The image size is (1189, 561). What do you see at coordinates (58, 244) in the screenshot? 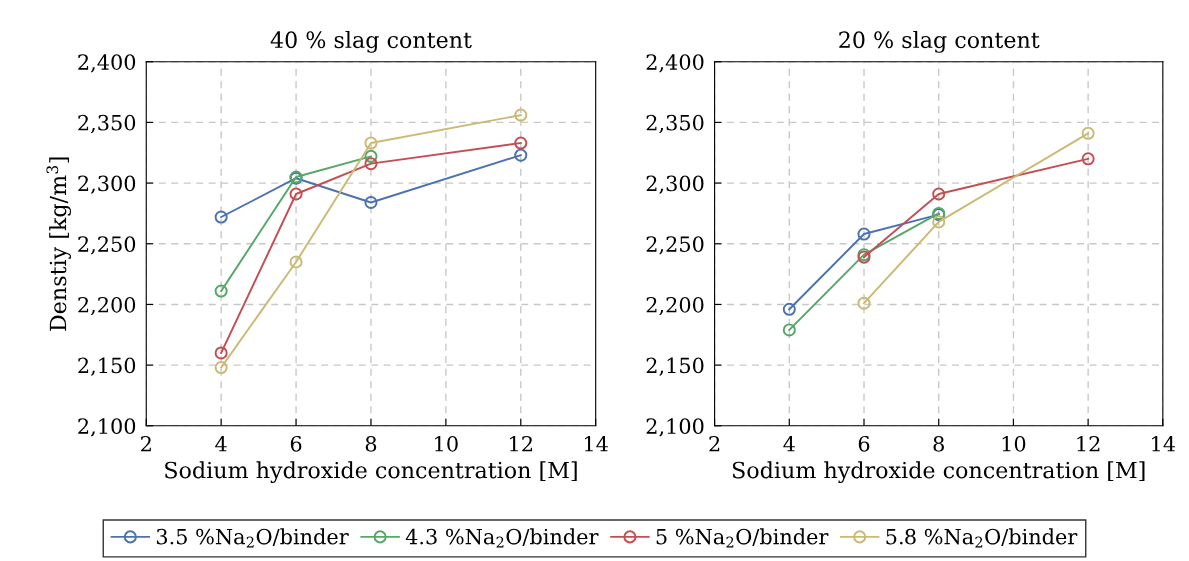
I see `y-axis-title: Denstiy [kg/m$^{3}$]` at bounding box center [58, 244].